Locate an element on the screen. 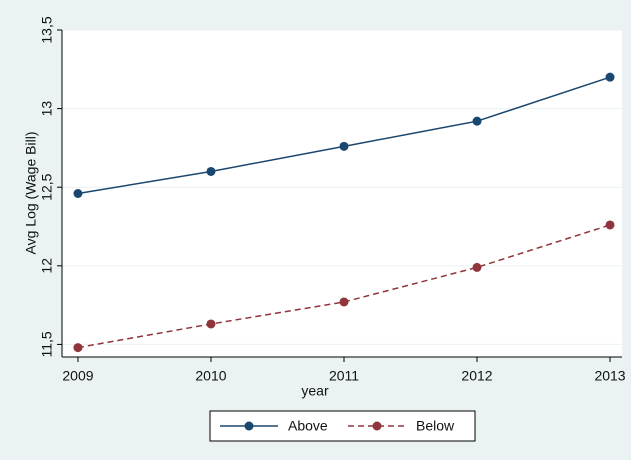 The width and height of the screenshot is (631, 460). y-tick-label: 12 is located at coordinates (47, 266).